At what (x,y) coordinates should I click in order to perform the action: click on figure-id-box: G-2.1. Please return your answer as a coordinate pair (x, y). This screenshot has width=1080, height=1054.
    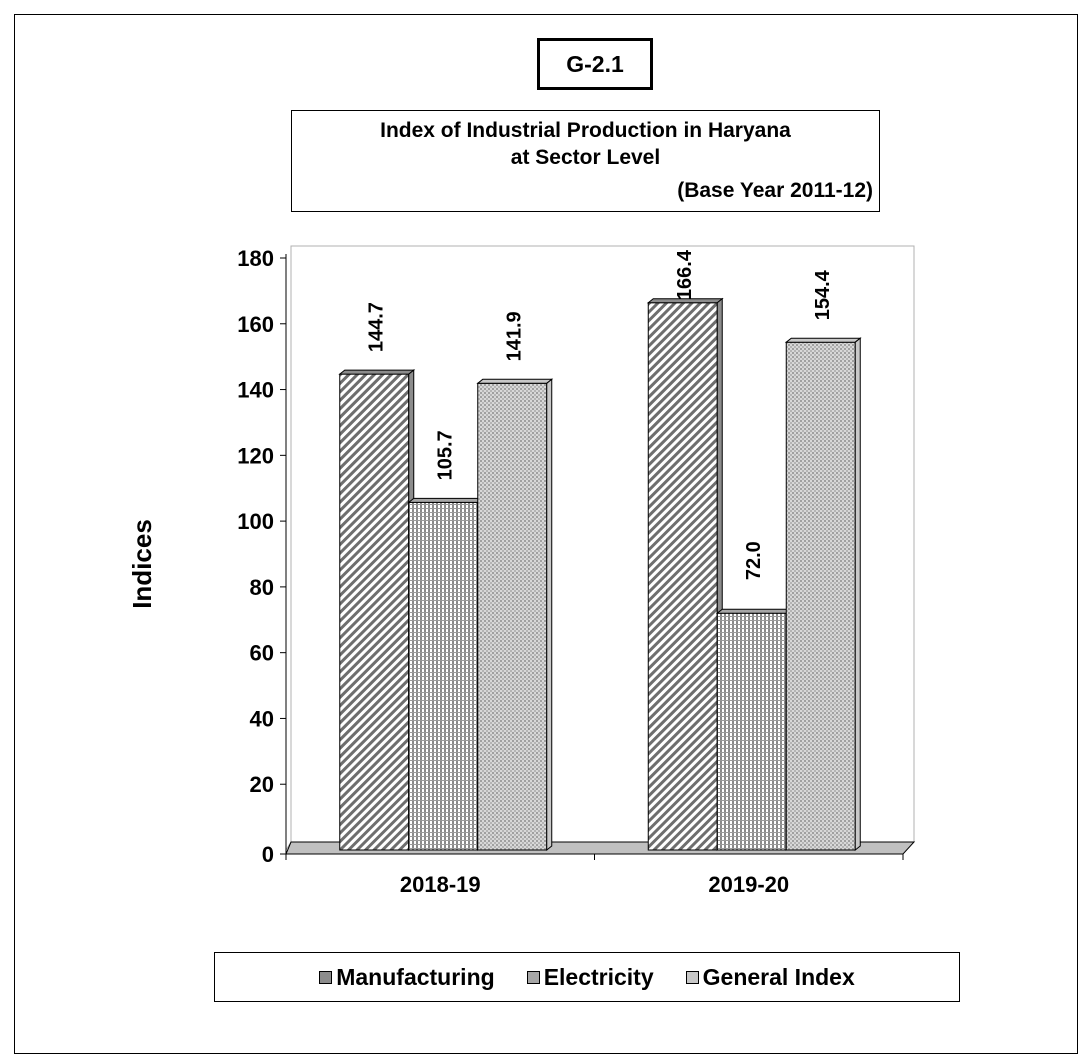
    Looking at the image, I should click on (595, 64).